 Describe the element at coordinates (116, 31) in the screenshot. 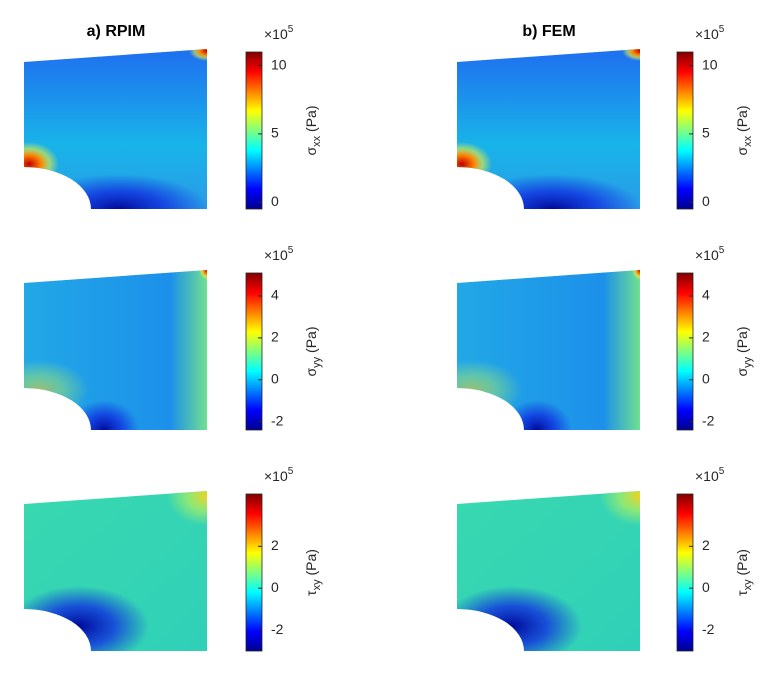

I see `panel-title: a) RPIM` at that location.